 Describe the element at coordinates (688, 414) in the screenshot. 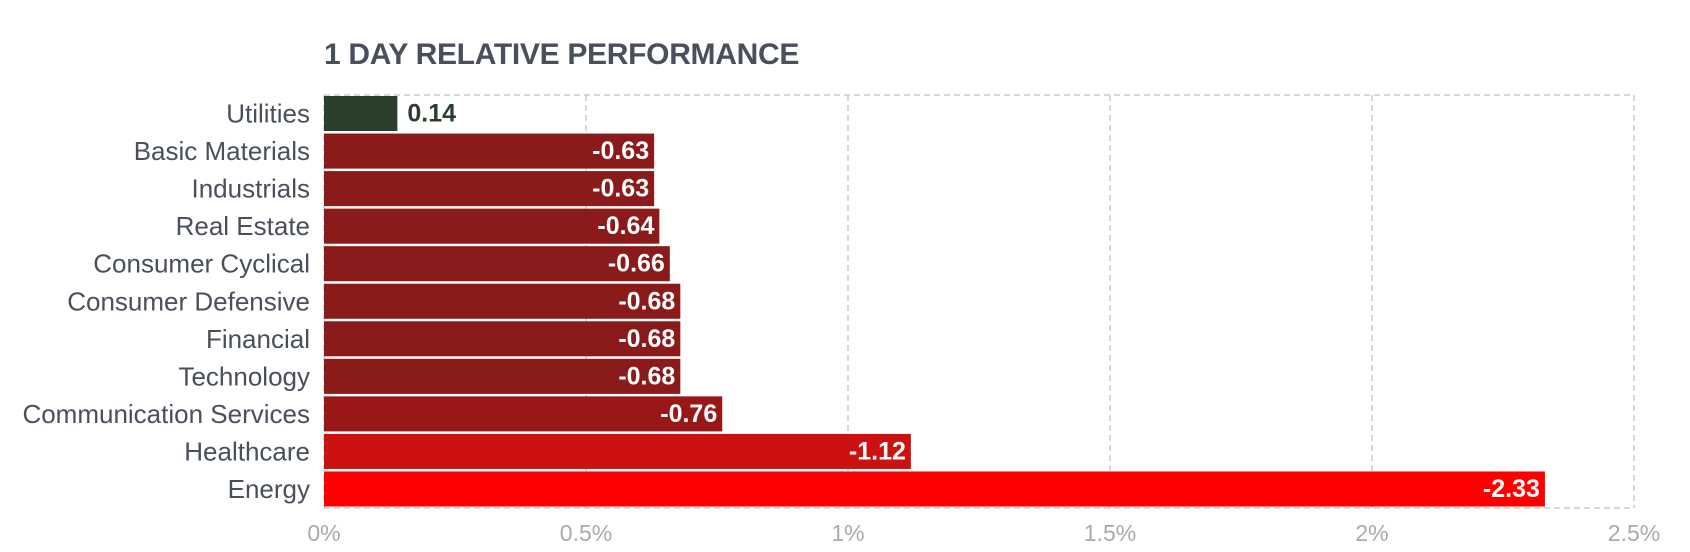

I see `data-label: -0.76` at that location.